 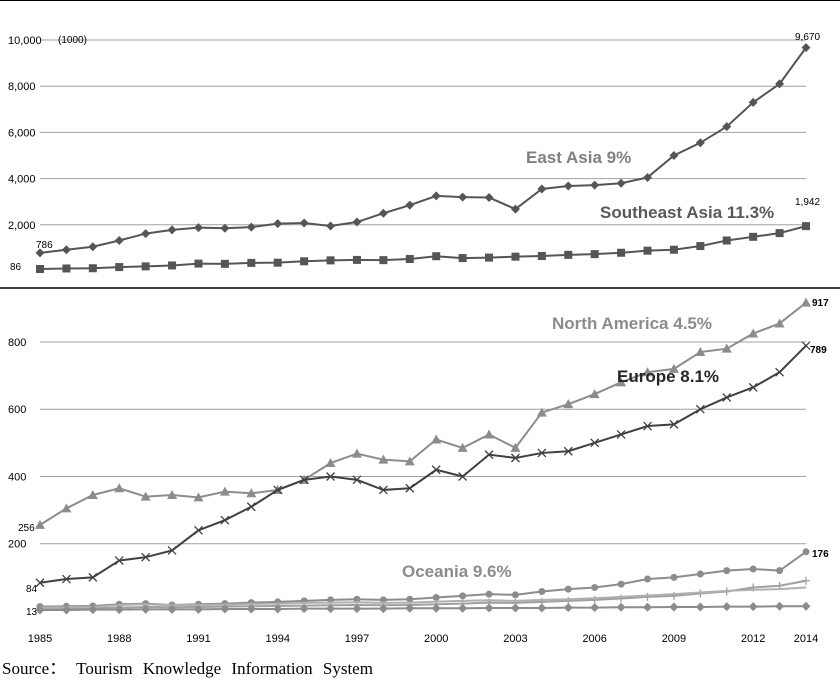 What do you see at coordinates (16, 267) in the screenshot?
I see `top-start-label: 86` at bounding box center [16, 267].